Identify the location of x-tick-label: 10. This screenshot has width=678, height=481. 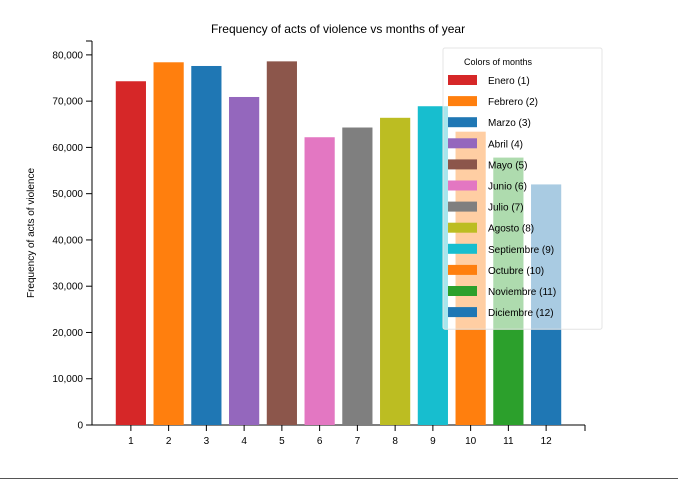
(471, 441).